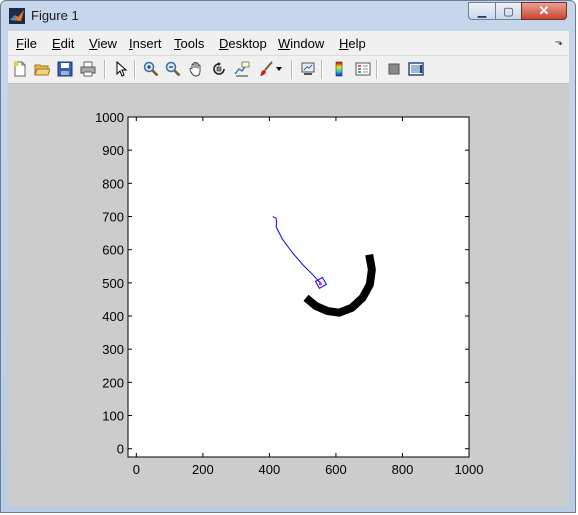  What do you see at coordinates (113, 217) in the screenshot?
I see `y-tick-label: 700` at bounding box center [113, 217].